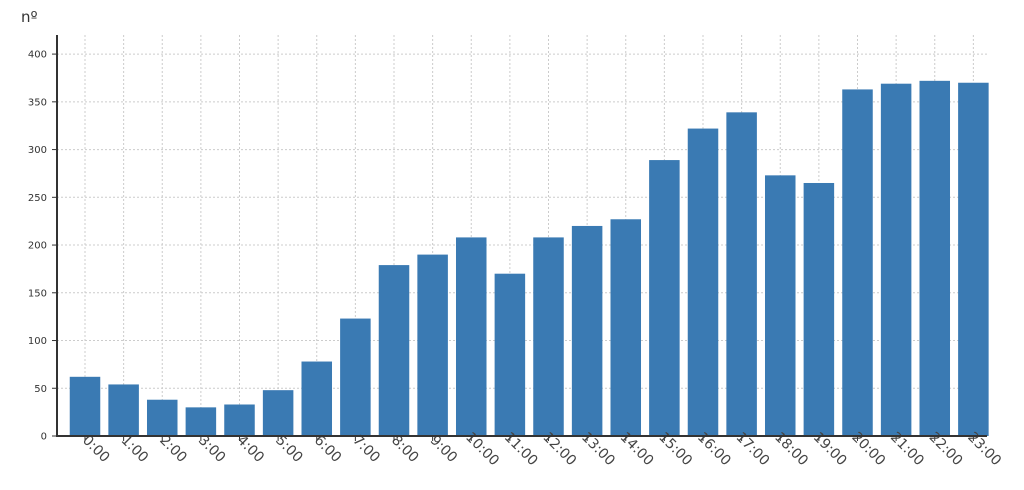 The width and height of the screenshot is (1024, 490). I want to click on x-tick-label: 8:00, so click(405, 449).